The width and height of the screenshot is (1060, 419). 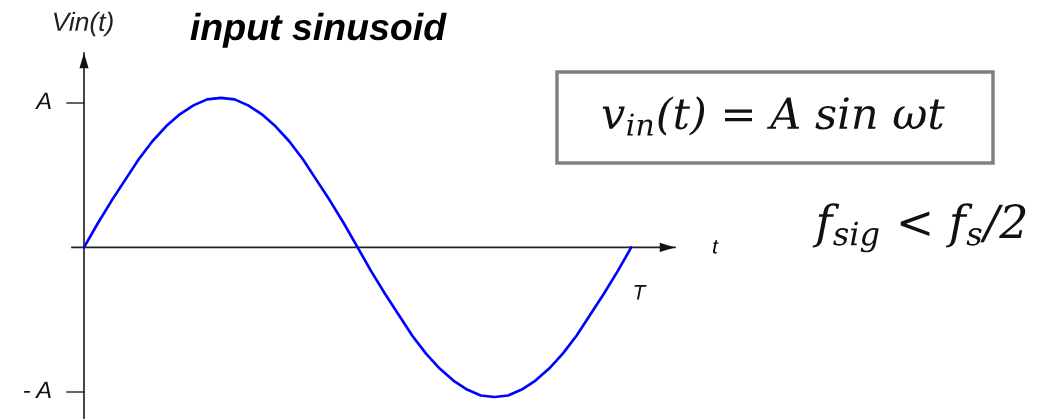 What do you see at coordinates (318, 30) in the screenshot?
I see `chart-title: input sinusoid` at bounding box center [318, 30].